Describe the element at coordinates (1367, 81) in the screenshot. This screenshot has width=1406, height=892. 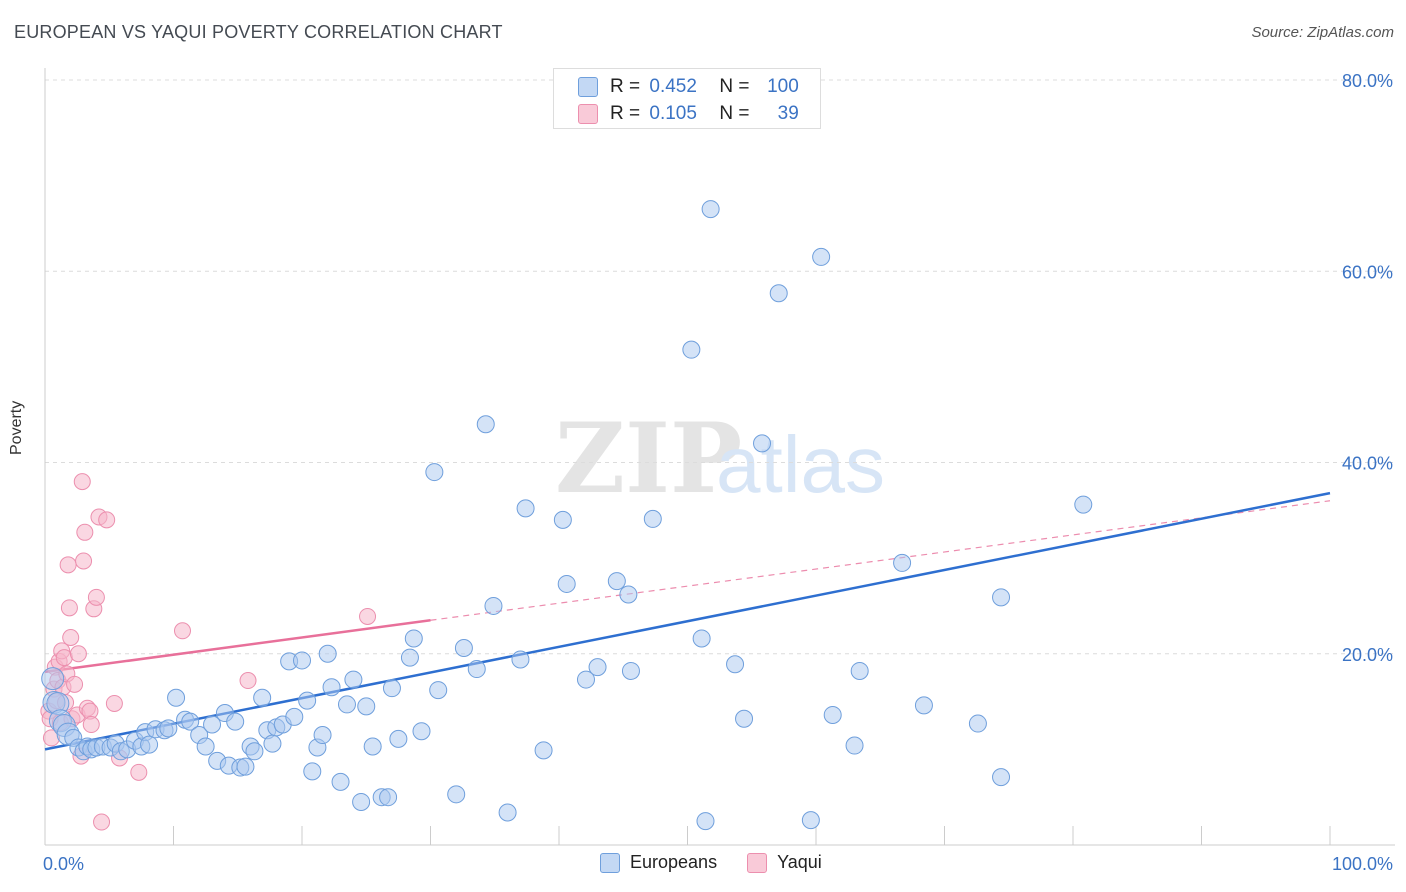
I see `y-tick-label: 80.0%` at that location.